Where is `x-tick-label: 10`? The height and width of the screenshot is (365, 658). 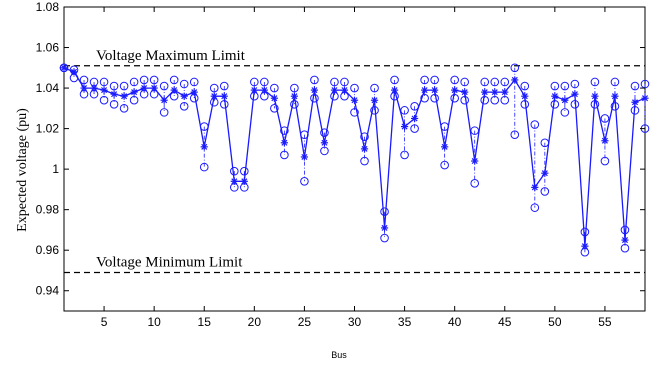
x-tick-label: 10 is located at coordinates (154, 322).